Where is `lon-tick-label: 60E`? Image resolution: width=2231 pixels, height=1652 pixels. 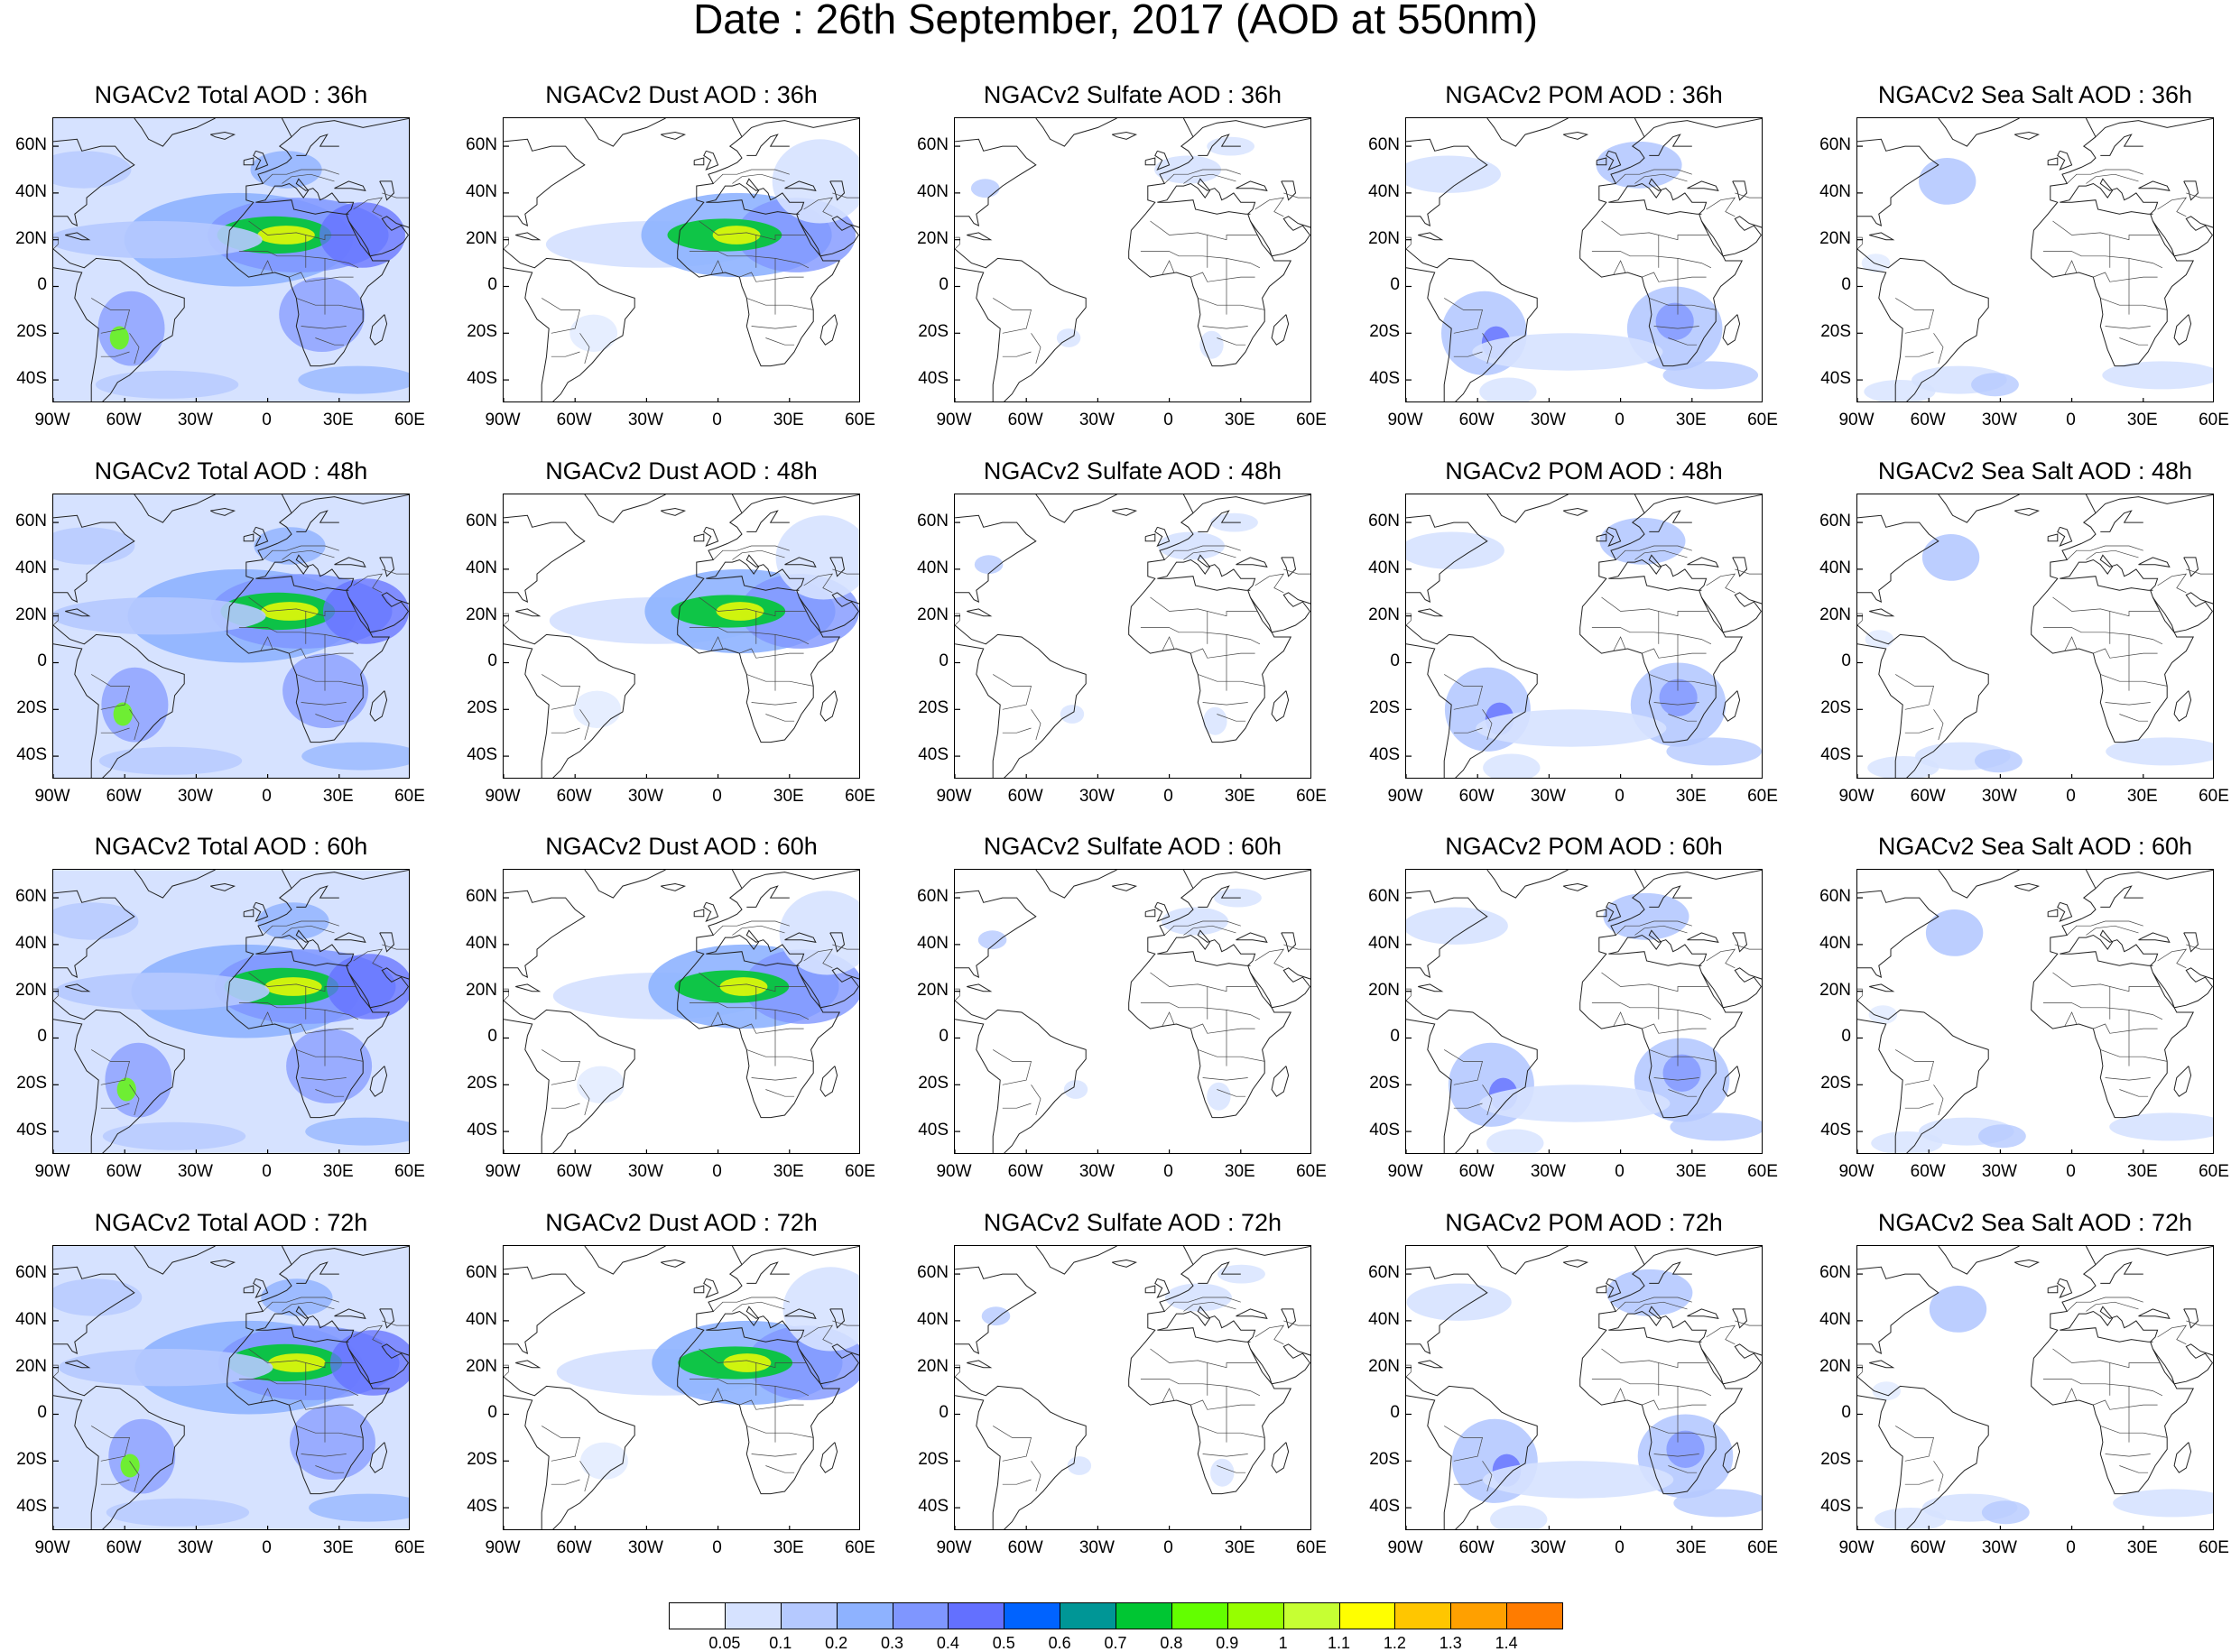
lon-tick-label: 60E is located at coordinates (1762, 1171).